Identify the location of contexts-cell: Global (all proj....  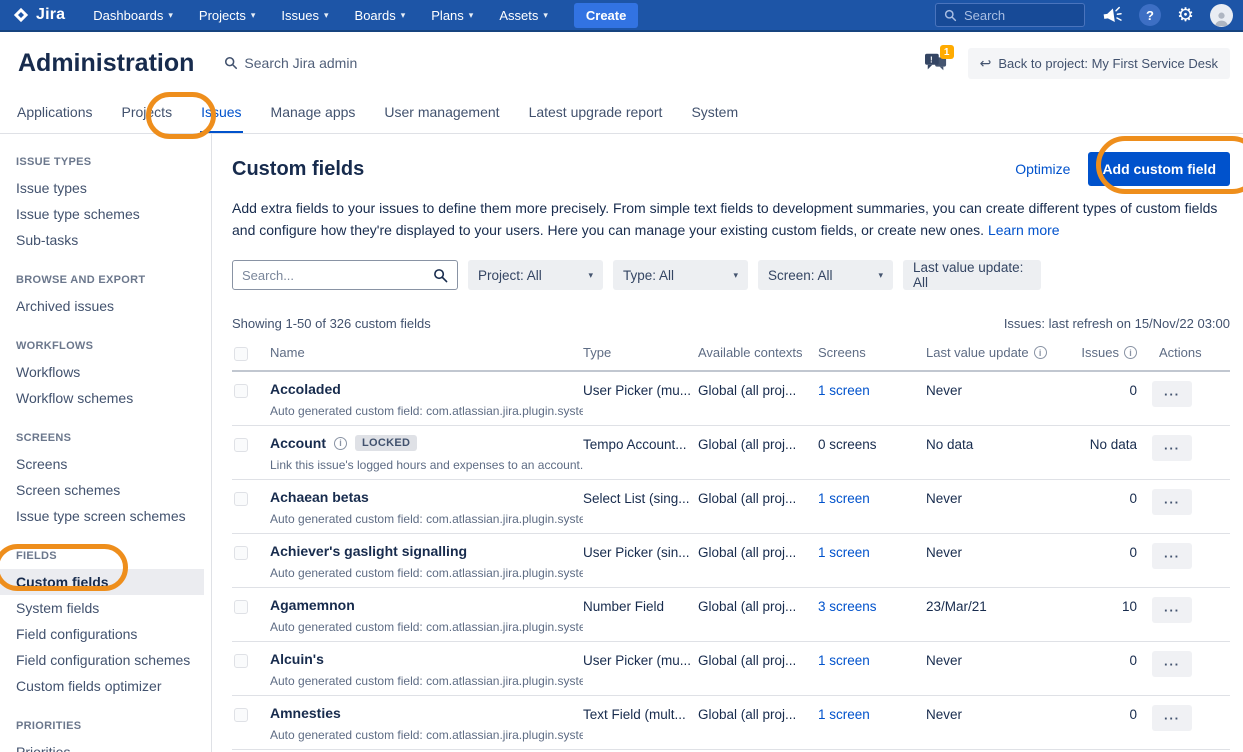
(747, 499).